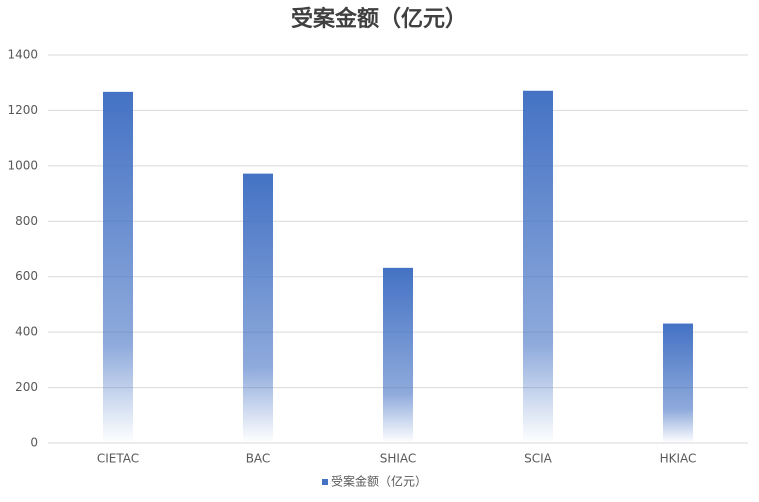 This screenshot has height=502, width=759. Describe the element at coordinates (398, 459) in the screenshot. I see `x-tick-label: SHIAC` at that location.